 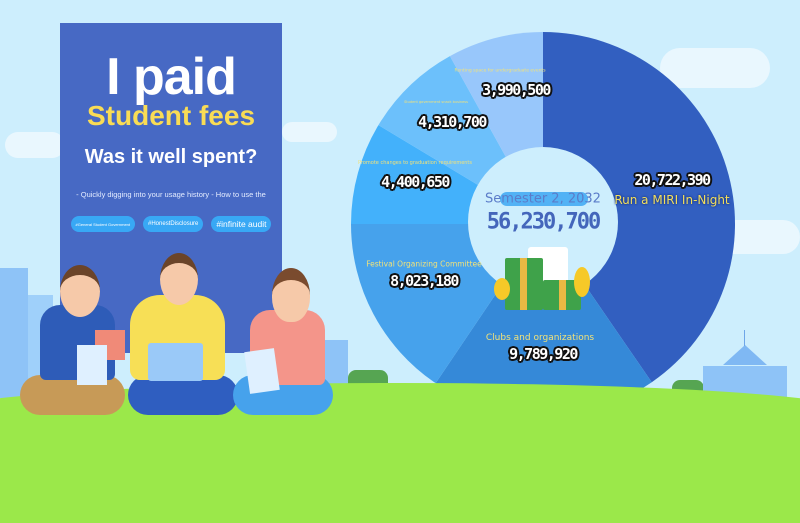 I want to click on students-illustration, so click(x=180, y=337).